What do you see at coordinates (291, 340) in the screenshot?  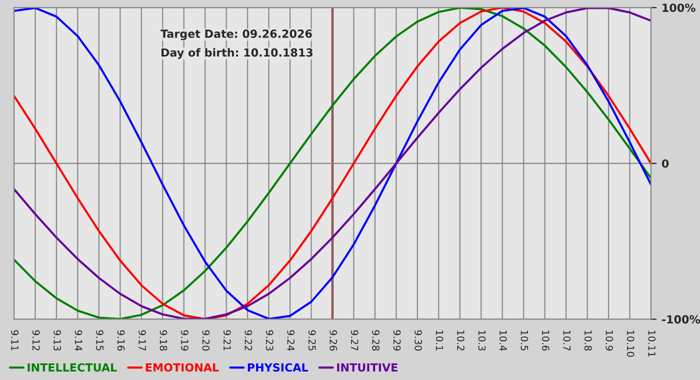 I see `x-tick-label: 9.24` at bounding box center [291, 340].